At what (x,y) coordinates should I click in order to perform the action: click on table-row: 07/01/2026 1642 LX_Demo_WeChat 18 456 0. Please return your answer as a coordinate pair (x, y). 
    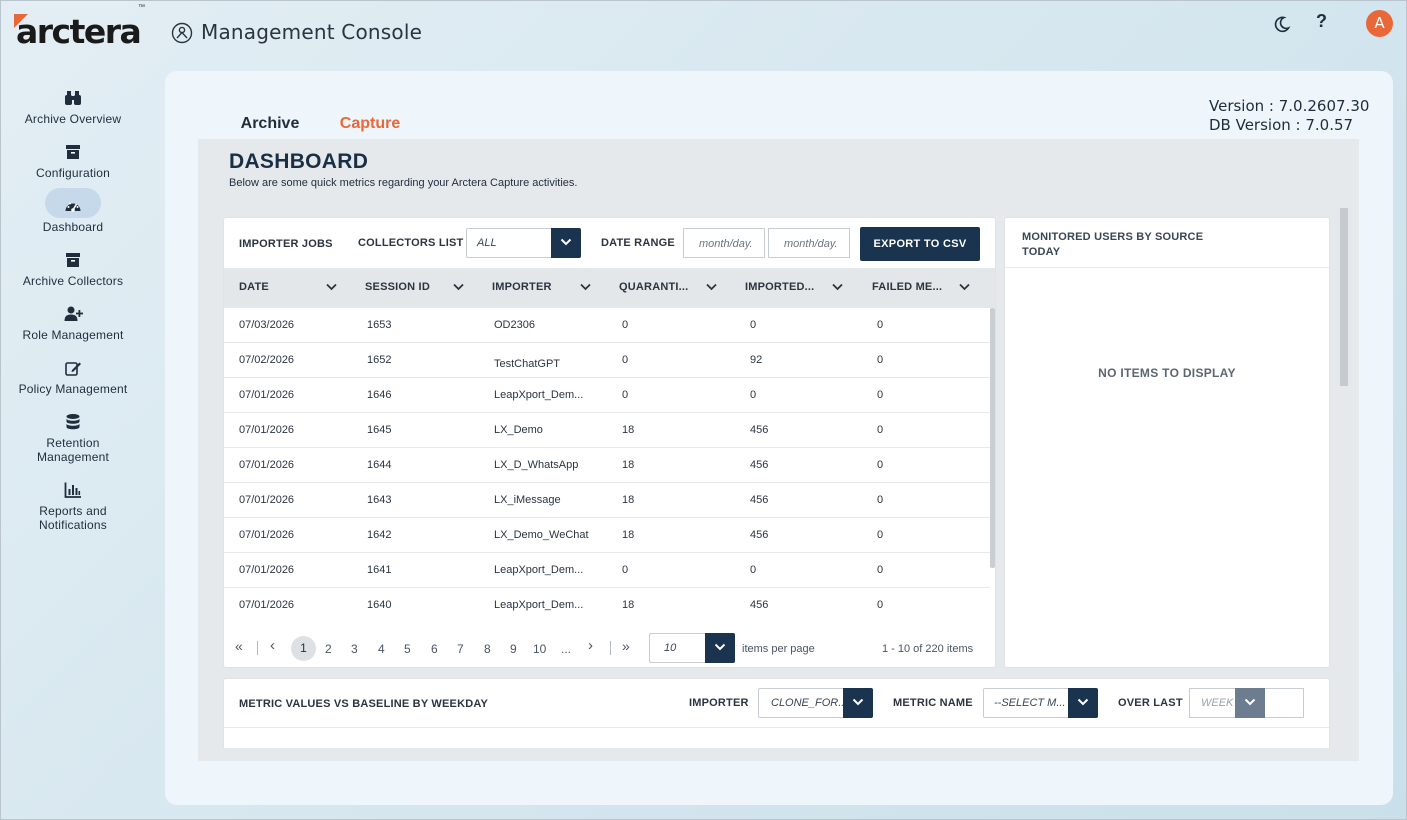
    Looking at the image, I should click on (607, 535).